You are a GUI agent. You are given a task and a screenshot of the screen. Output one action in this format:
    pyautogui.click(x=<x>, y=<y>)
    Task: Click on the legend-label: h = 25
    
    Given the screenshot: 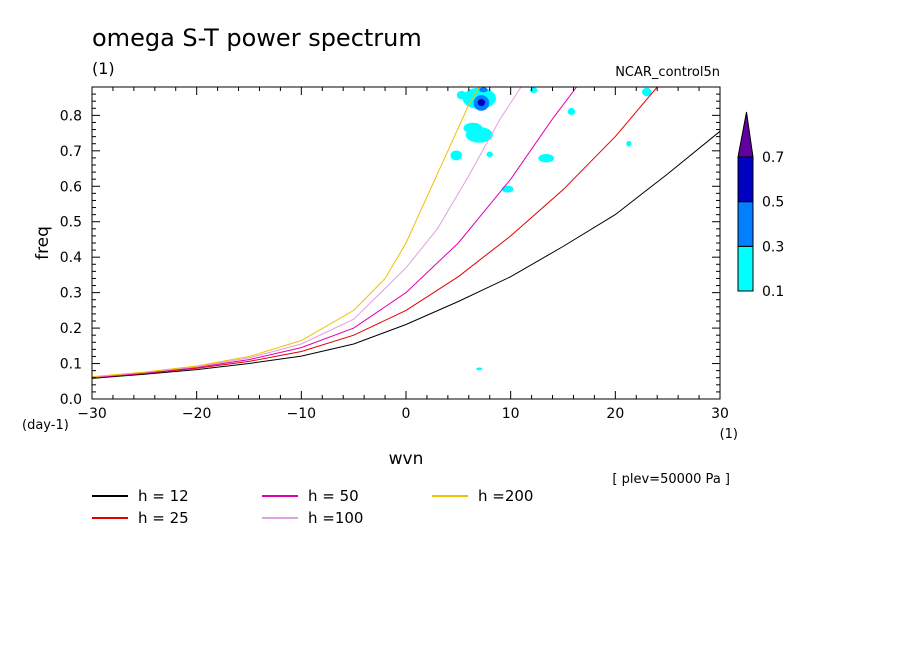 What is the action you would take?
    pyautogui.click(x=163, y=518)
    